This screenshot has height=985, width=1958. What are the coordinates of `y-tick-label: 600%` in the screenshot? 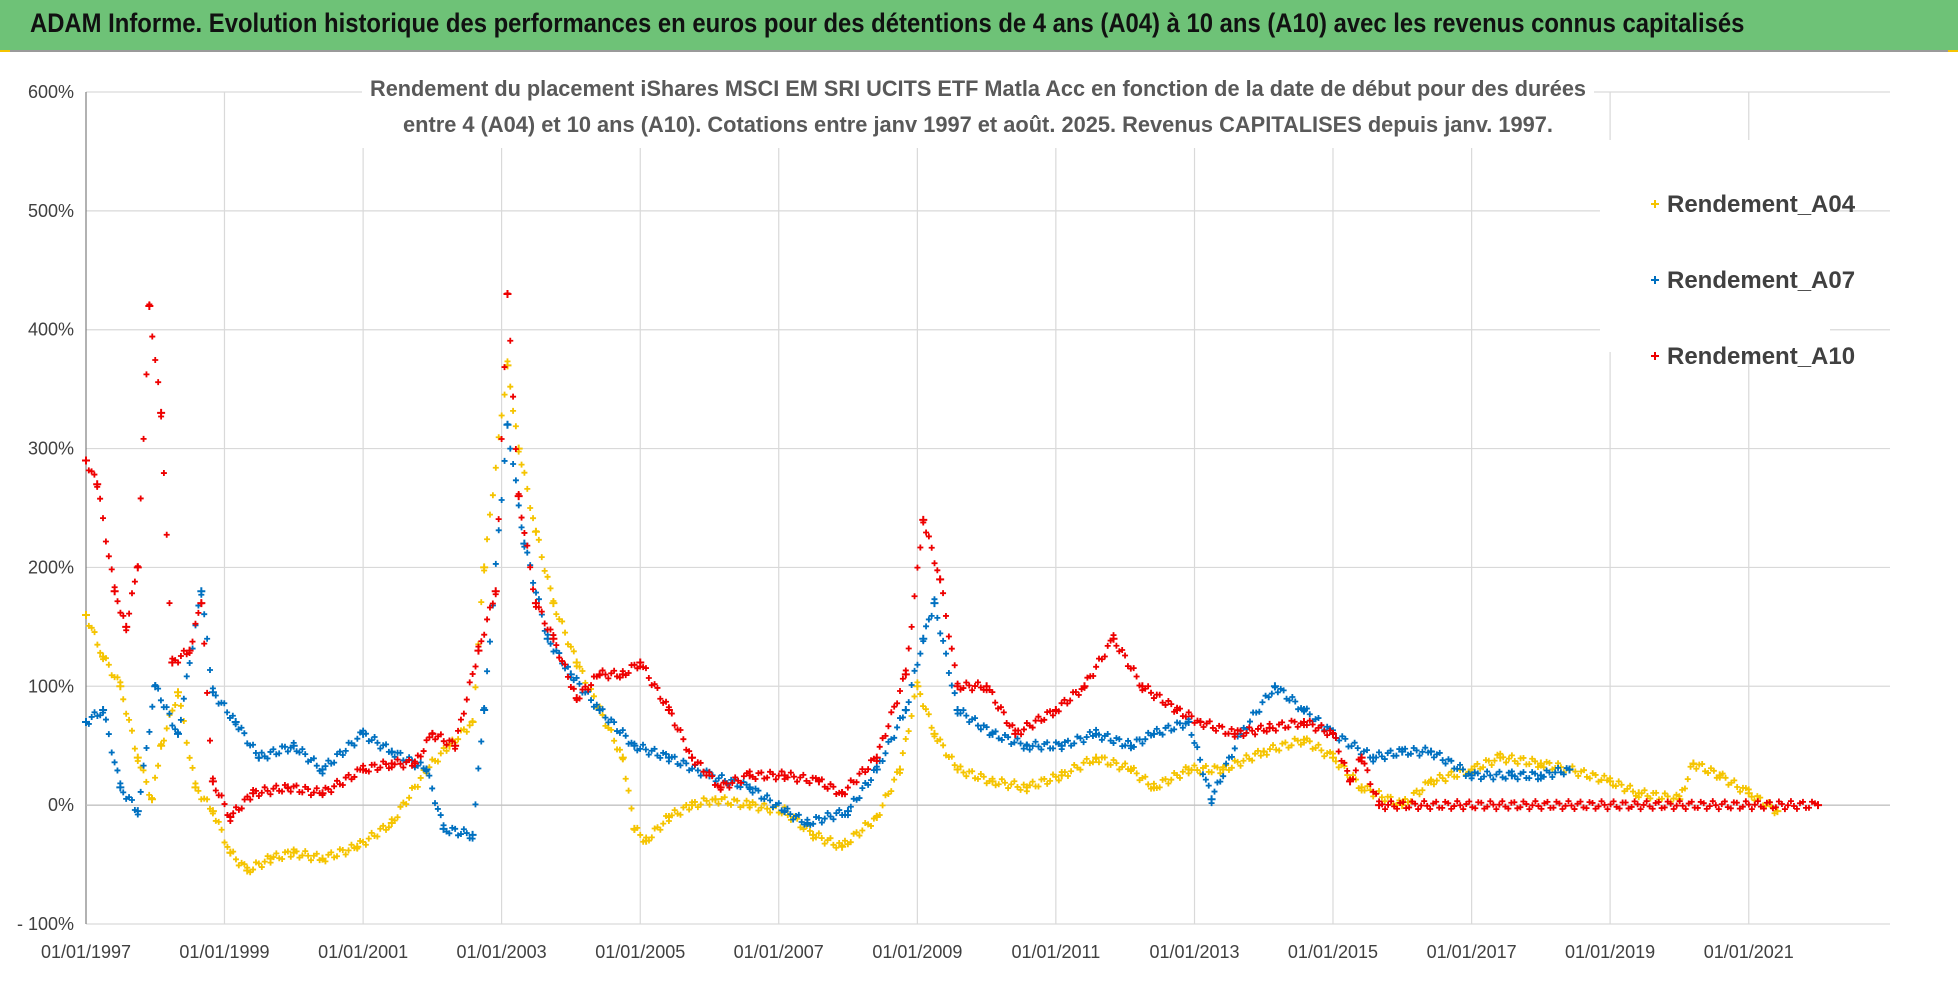 It's located at (51, 92).